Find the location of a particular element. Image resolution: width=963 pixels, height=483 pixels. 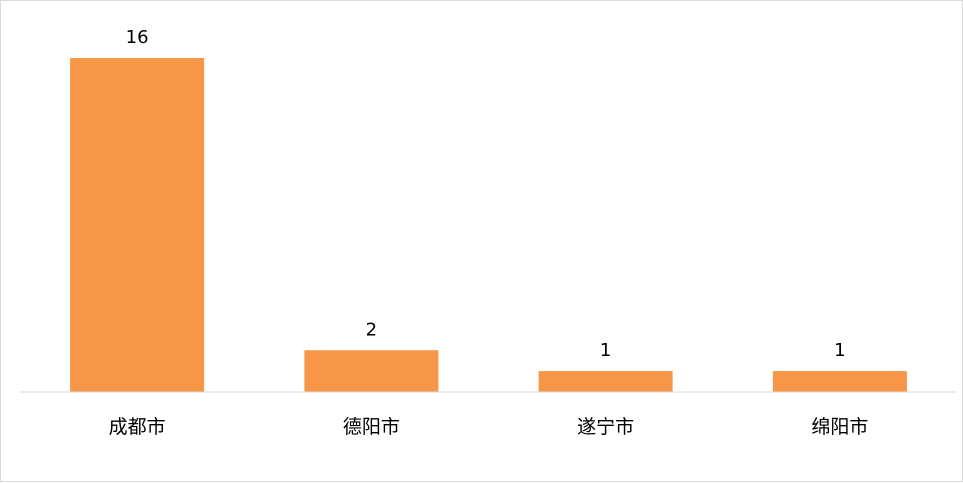

data-label: 16 is located at coordinates (137, 37).